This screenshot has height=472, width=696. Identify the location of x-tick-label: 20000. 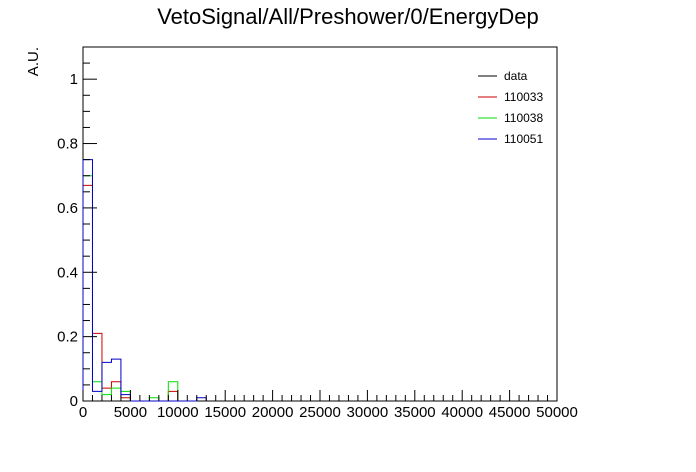
(273, 412).